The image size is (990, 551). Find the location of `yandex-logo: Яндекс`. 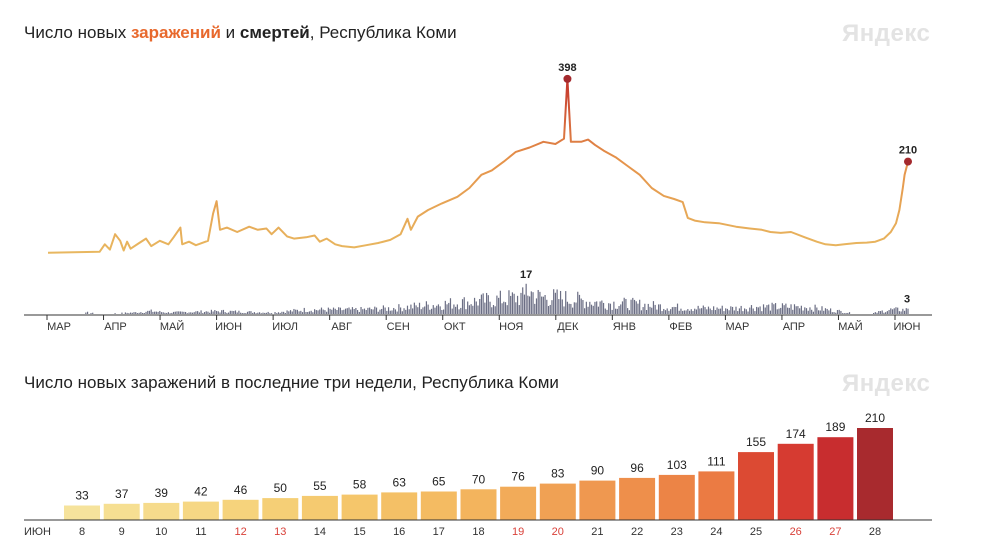

yandex-logo: Яндекс is located at coordinates (886, 33).